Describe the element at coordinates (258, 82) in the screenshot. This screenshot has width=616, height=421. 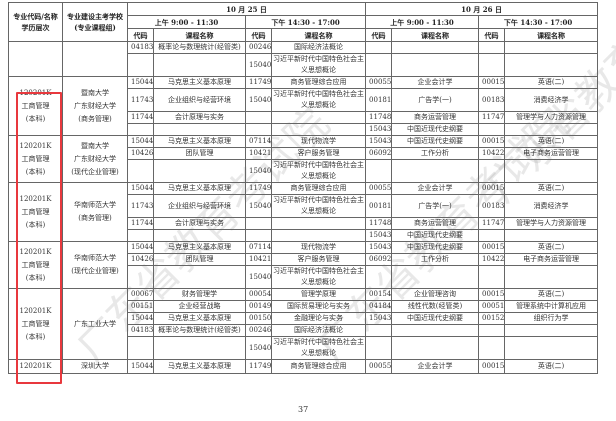
I see `course-code: 11749` at that location.